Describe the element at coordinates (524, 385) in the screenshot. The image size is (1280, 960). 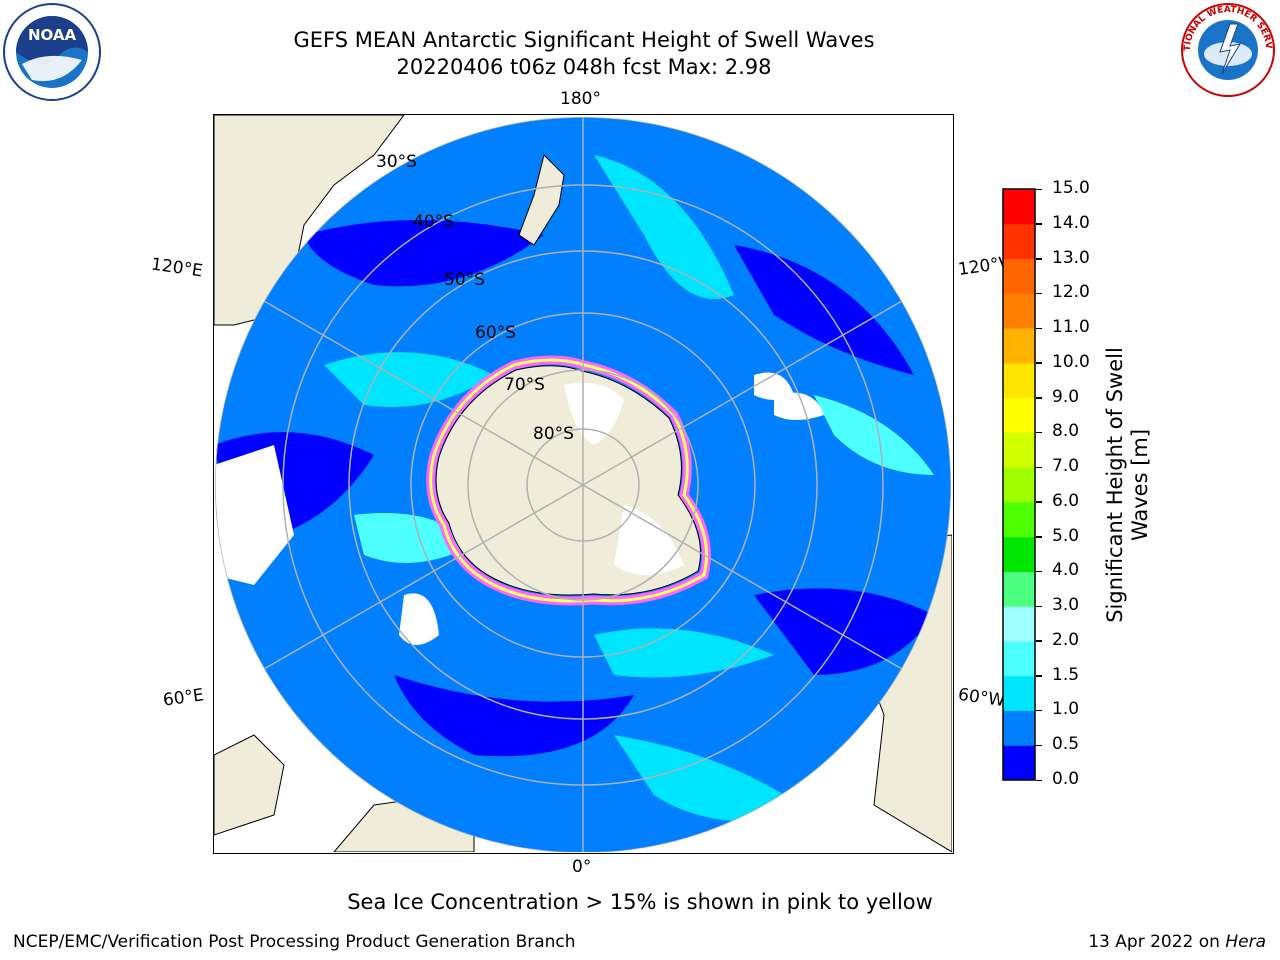
I see `lat-label-70s: 70°S` at that location.